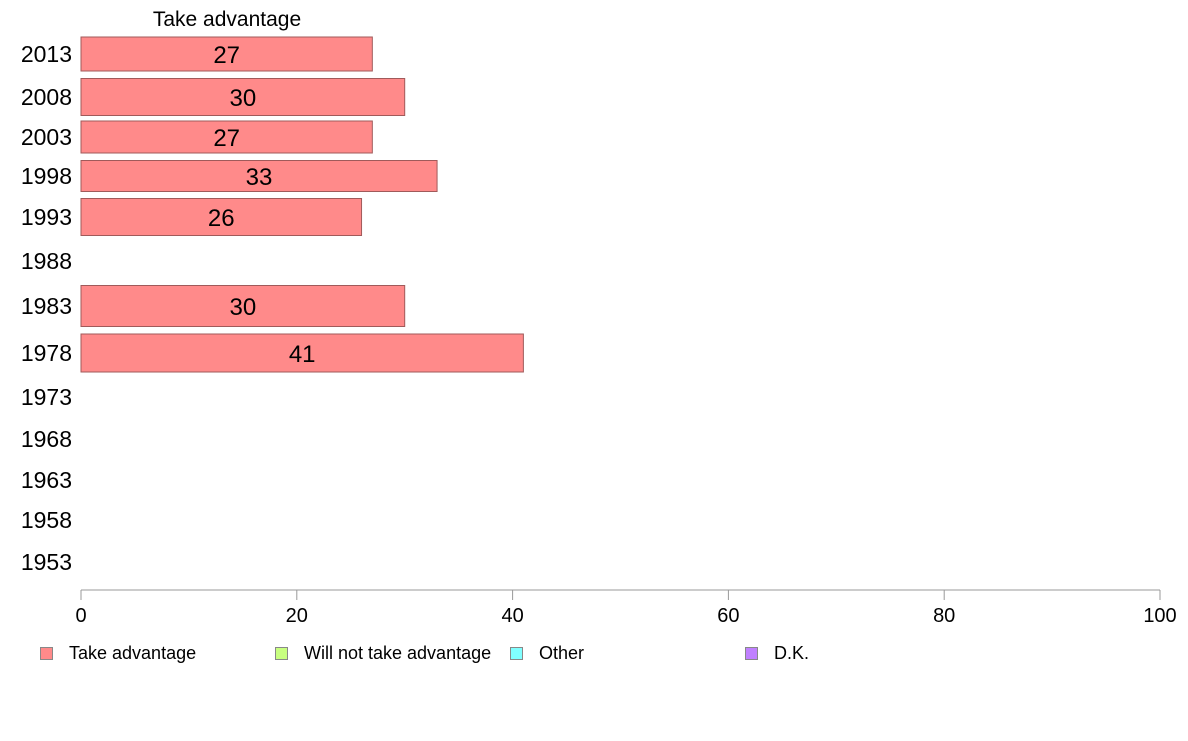  I want to click on y-tick-label-2013: 2013, so click(46, 54).